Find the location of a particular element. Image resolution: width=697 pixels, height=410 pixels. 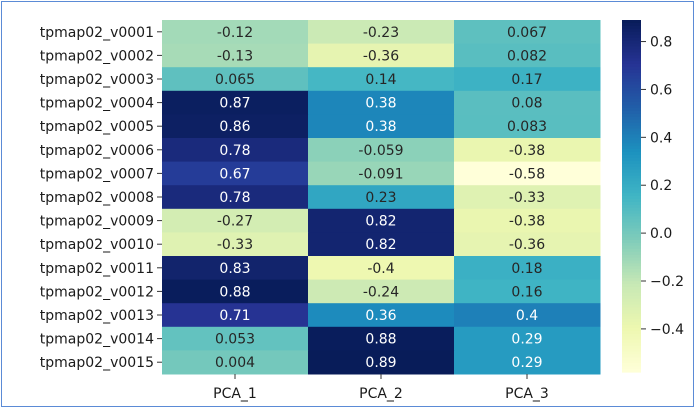

colorbar-tick-label: 0.2 is located at coordinates (661, 186).